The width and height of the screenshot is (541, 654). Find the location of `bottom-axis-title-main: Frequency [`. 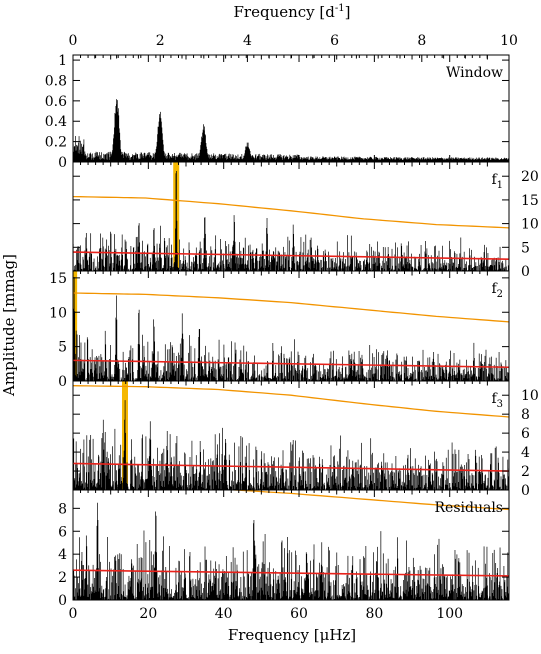

bottom-axis-title-main: Frequency [ is located at coordinates (274, 635).